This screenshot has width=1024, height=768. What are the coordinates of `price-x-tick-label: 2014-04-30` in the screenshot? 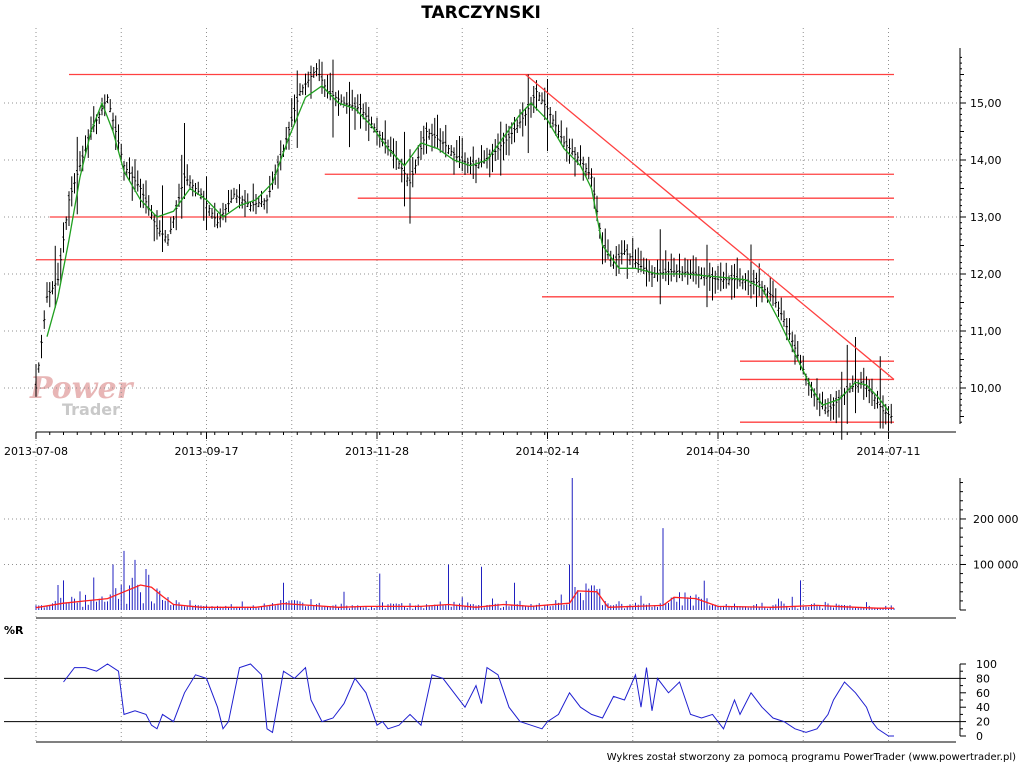 It's located at (718, 451).